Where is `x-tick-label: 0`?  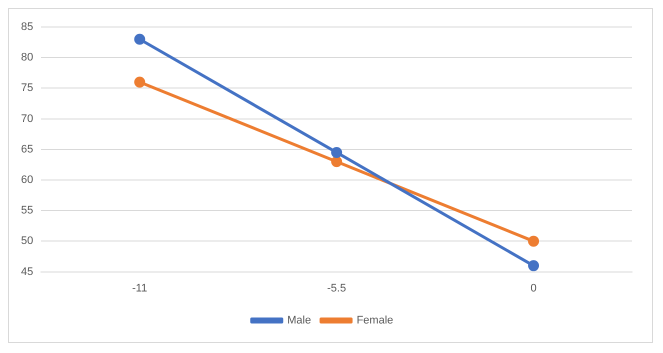
x-tick-label: 0 is located at coordinates (533, 288).